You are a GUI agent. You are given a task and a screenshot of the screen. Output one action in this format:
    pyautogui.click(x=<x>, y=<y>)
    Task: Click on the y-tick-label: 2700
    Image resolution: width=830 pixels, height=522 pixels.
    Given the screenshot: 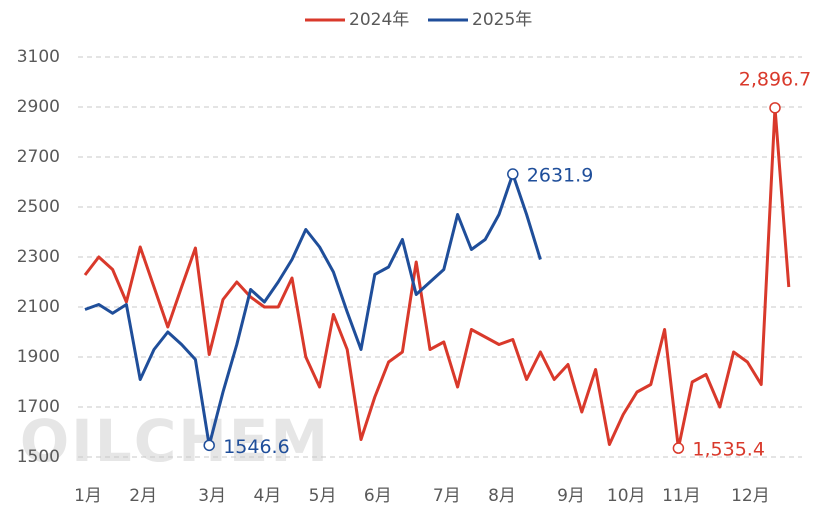 What is the action you would take?
    pyautogui.click(x=38, y=157)
    